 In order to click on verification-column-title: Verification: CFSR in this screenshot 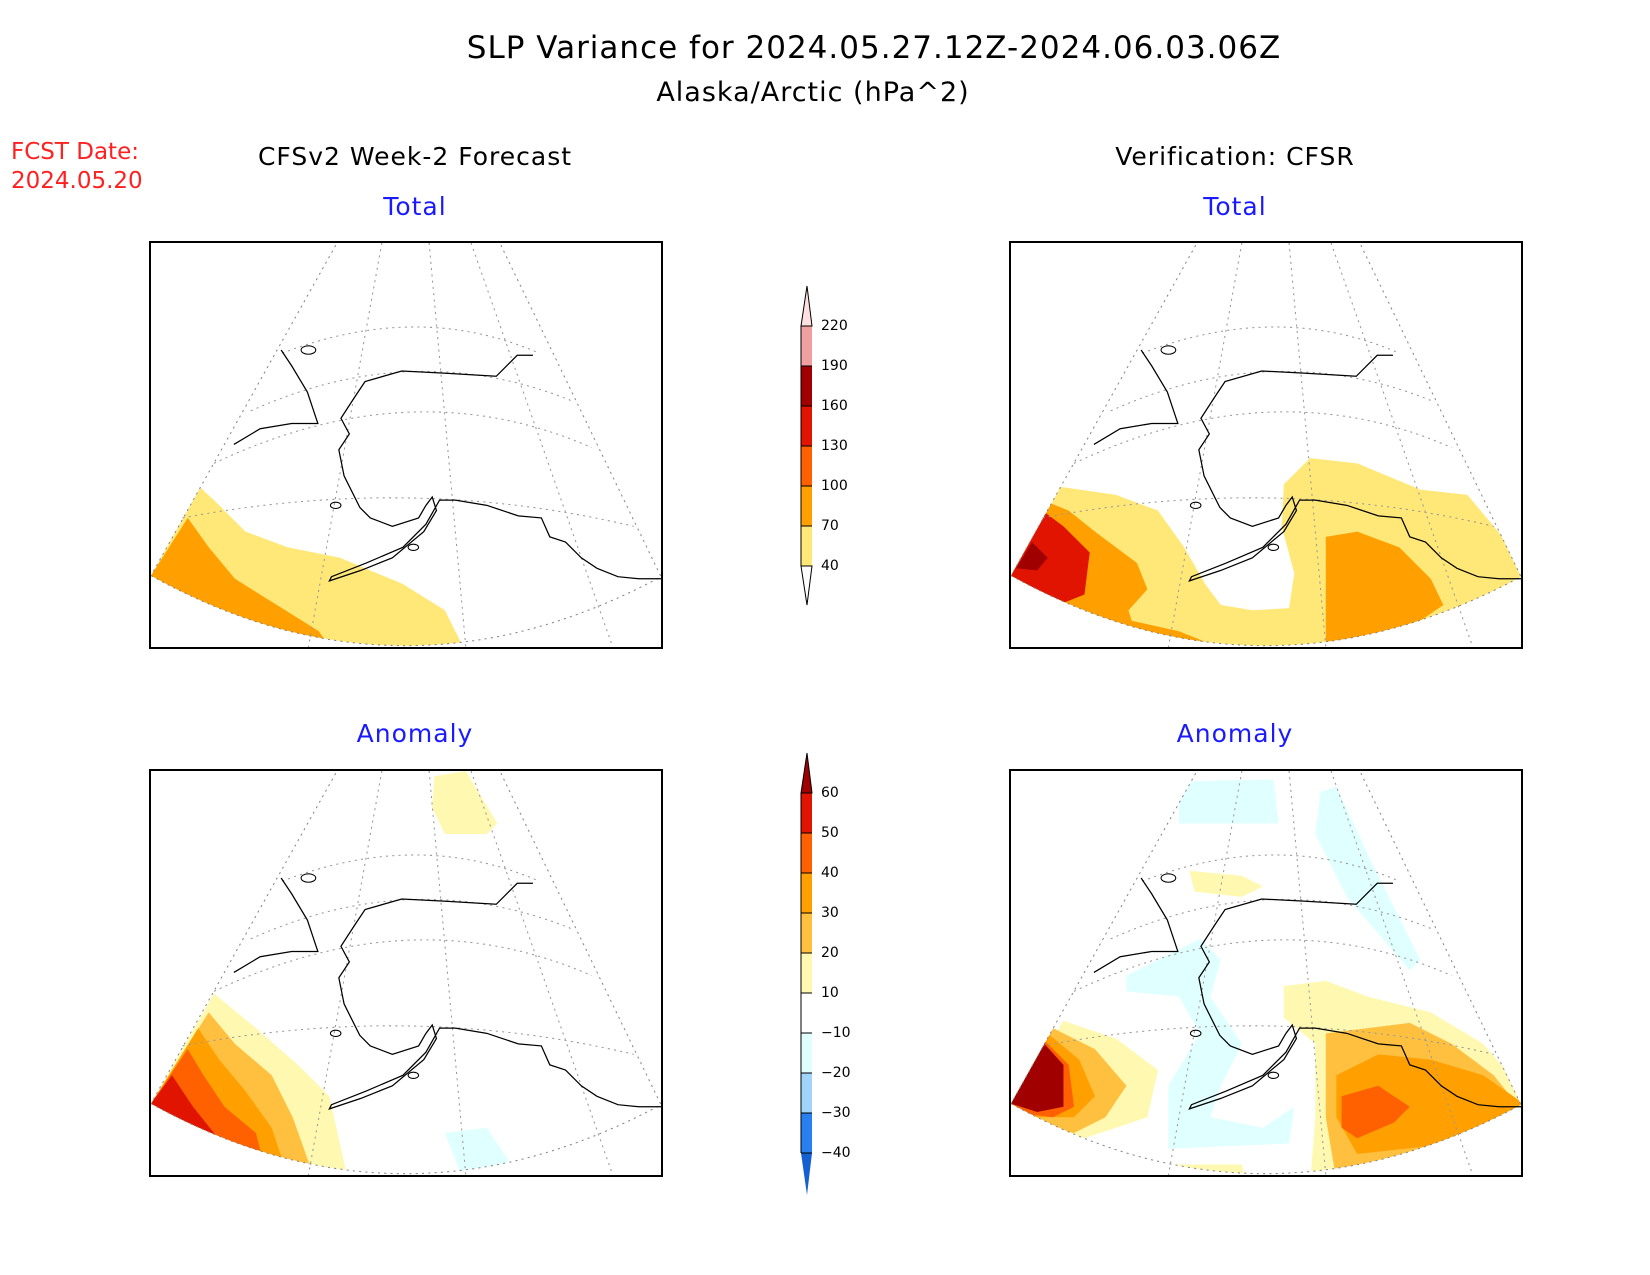, I will do `click(1235, 156)`.